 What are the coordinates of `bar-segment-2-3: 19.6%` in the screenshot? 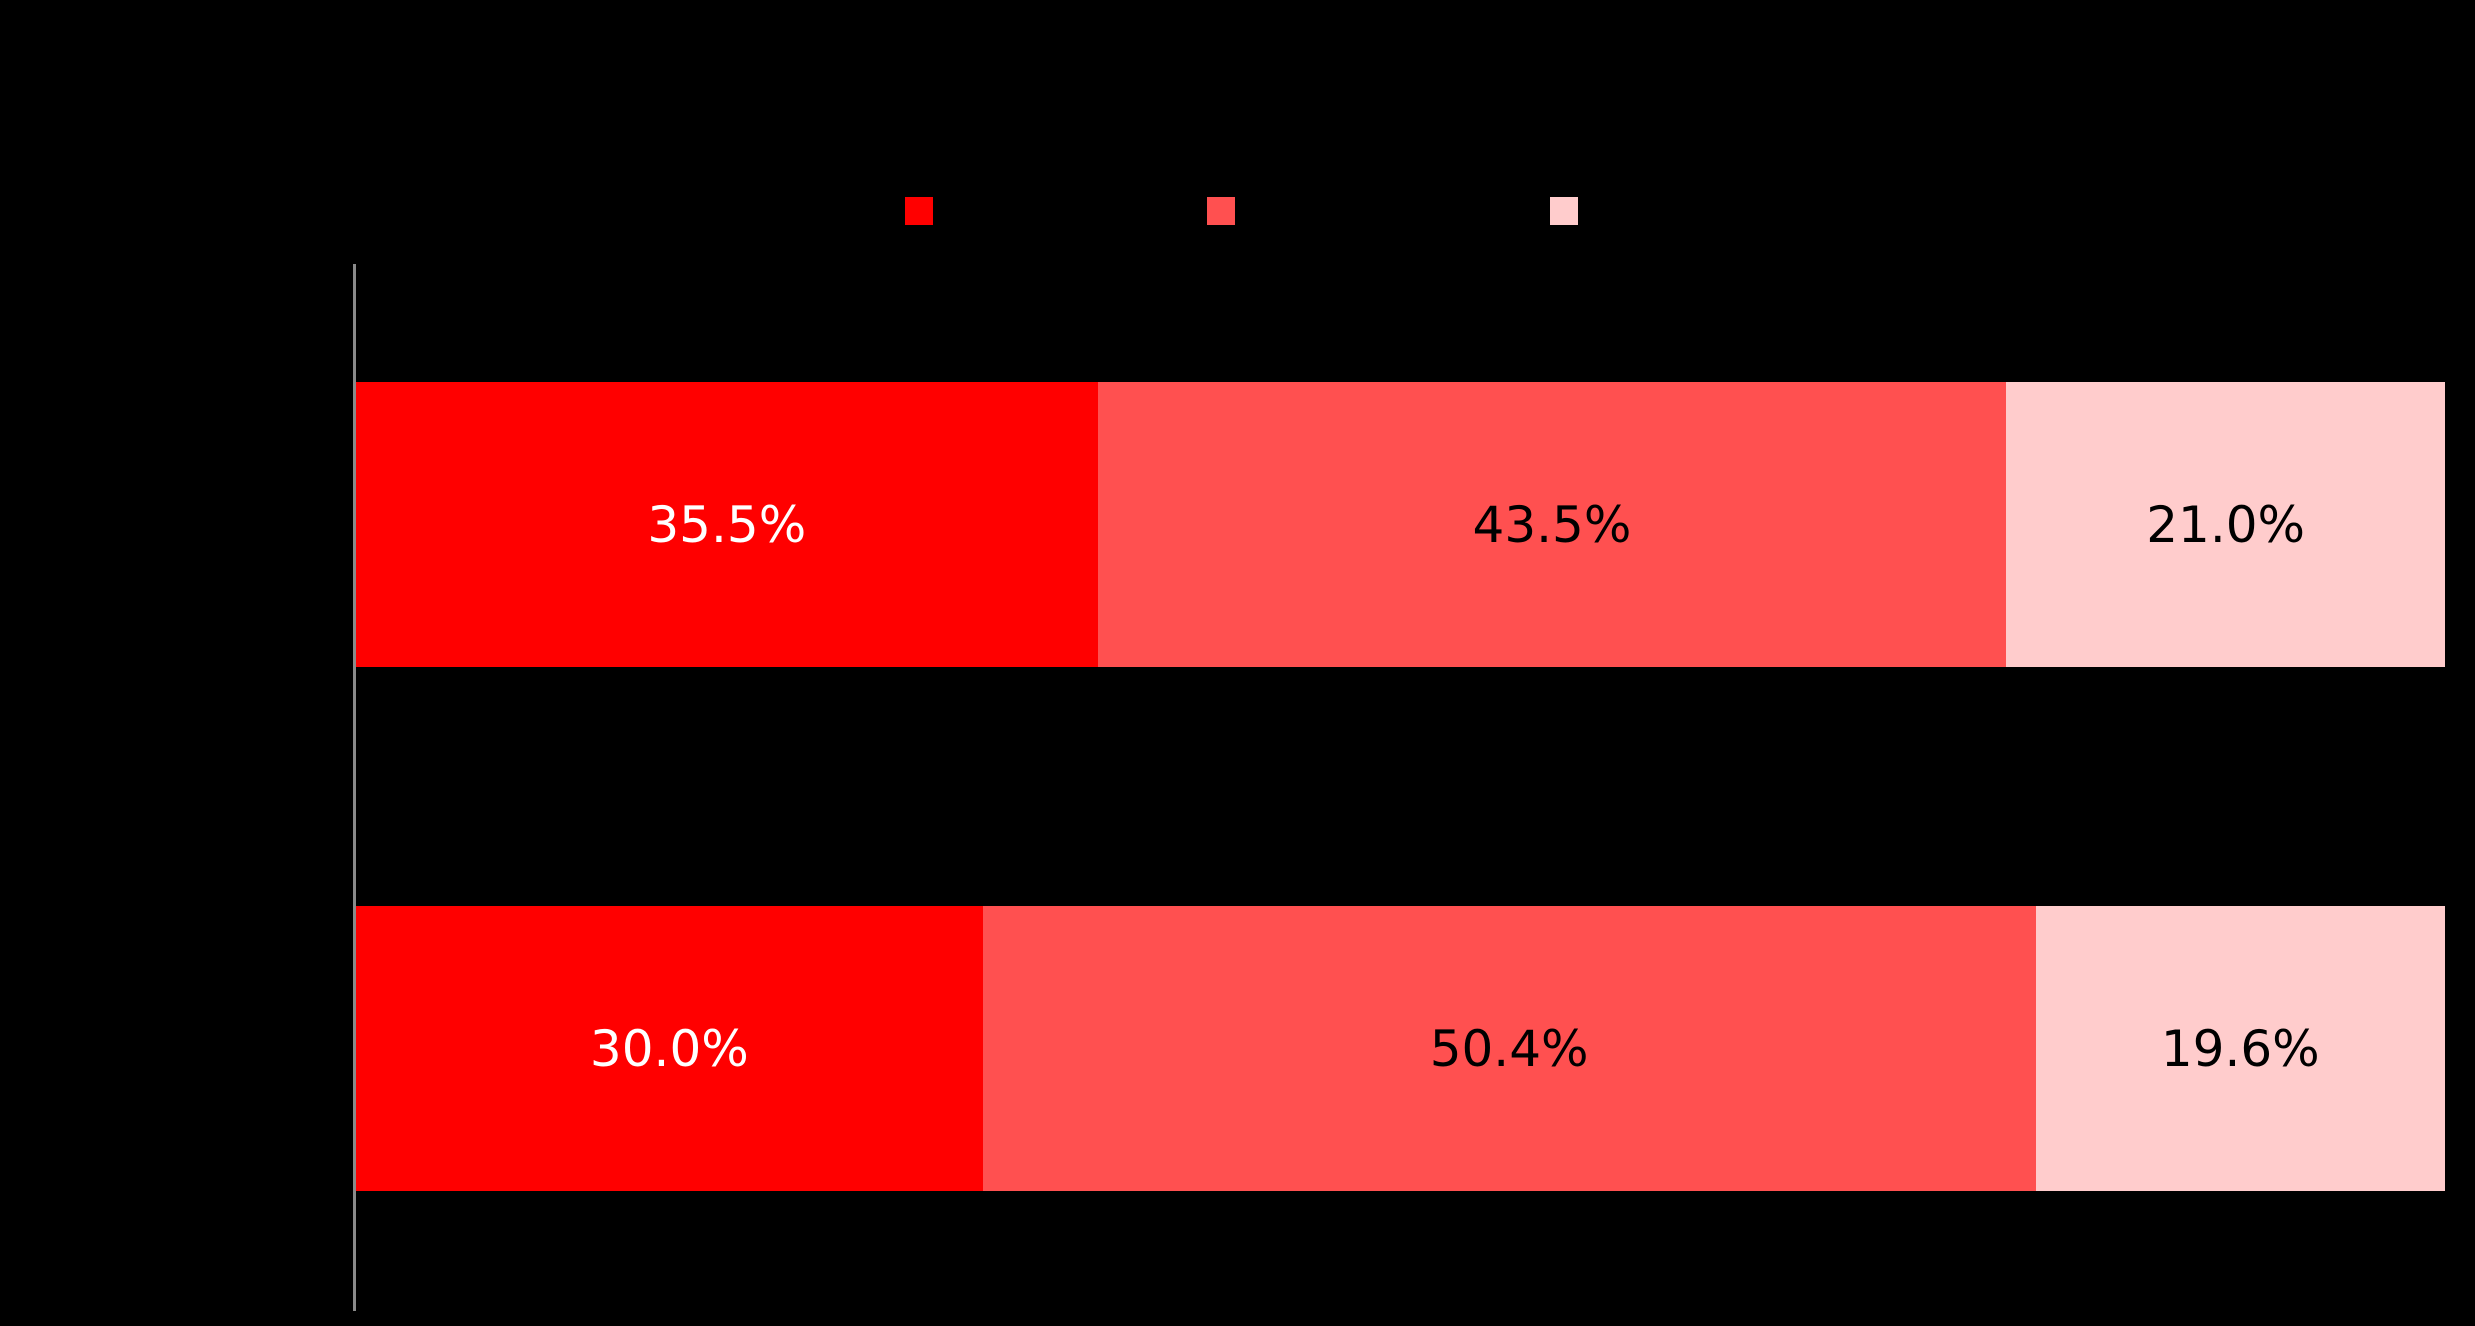 It's located at (2240, 1048).